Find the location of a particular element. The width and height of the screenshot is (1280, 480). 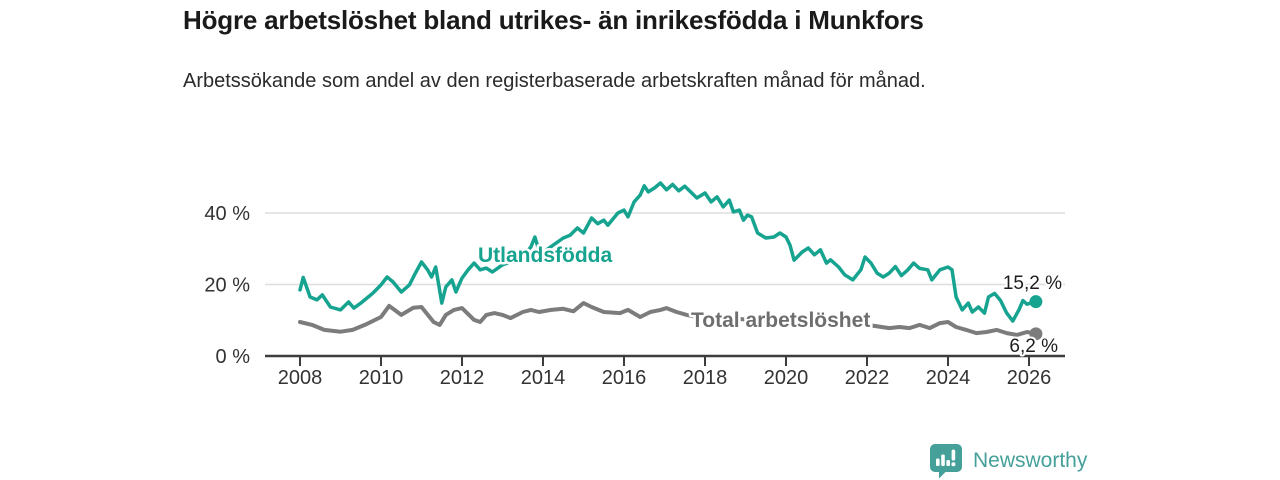

x-tick-label: 2022 is located at coordinates (867, 378).